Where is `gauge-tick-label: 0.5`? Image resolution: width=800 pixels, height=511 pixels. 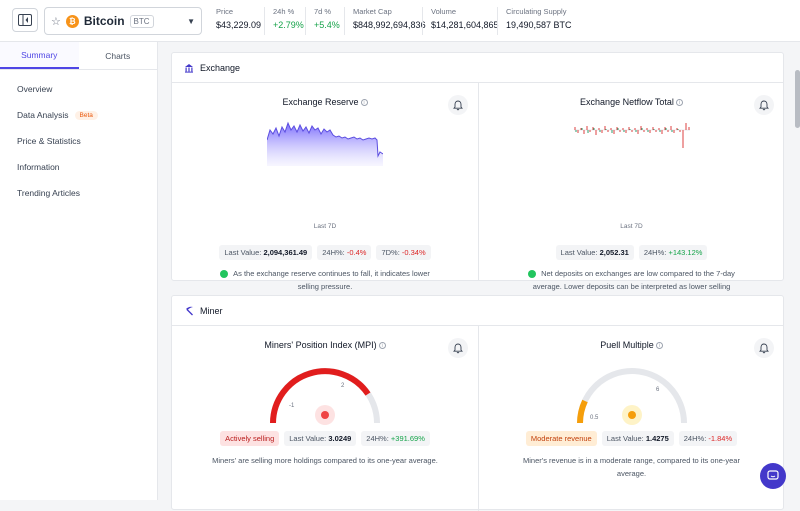
gauge-tick-label: 0.5 is located at coordinates (594, 418).